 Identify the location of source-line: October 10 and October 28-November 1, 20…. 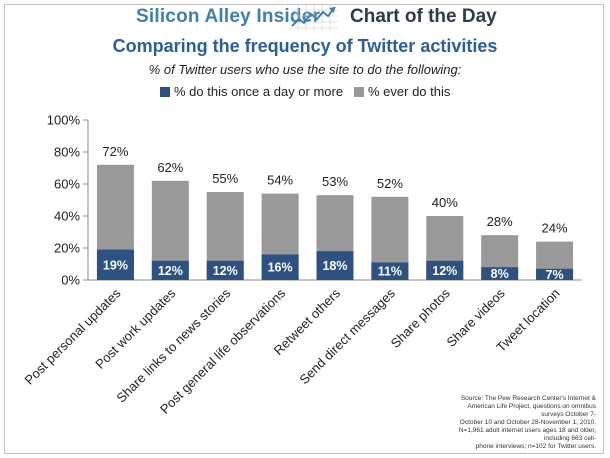
(527, 422).